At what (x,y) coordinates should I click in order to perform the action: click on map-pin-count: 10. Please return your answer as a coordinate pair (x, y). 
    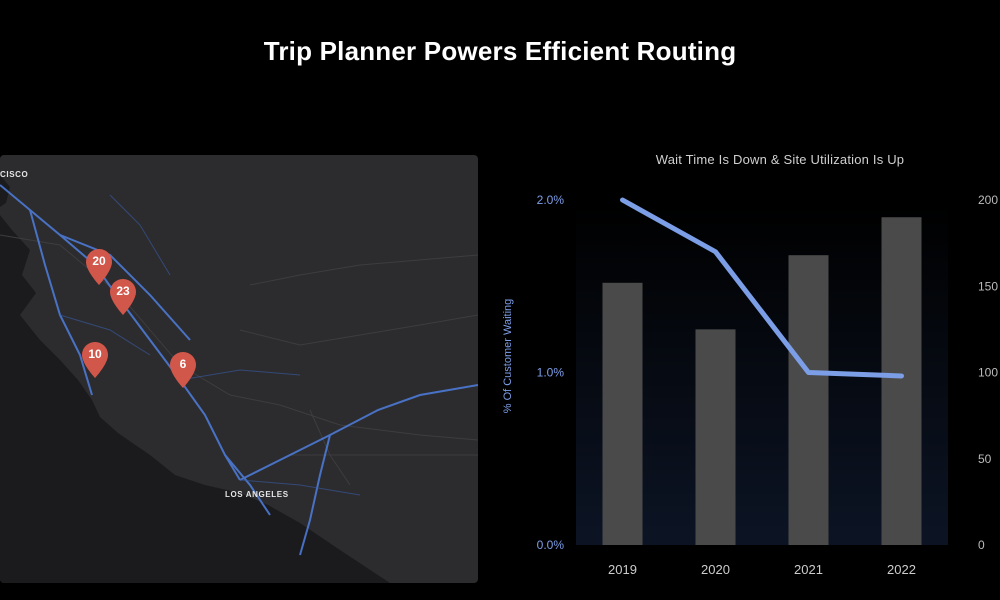
    Looking at the image, I should click on (95, 354).